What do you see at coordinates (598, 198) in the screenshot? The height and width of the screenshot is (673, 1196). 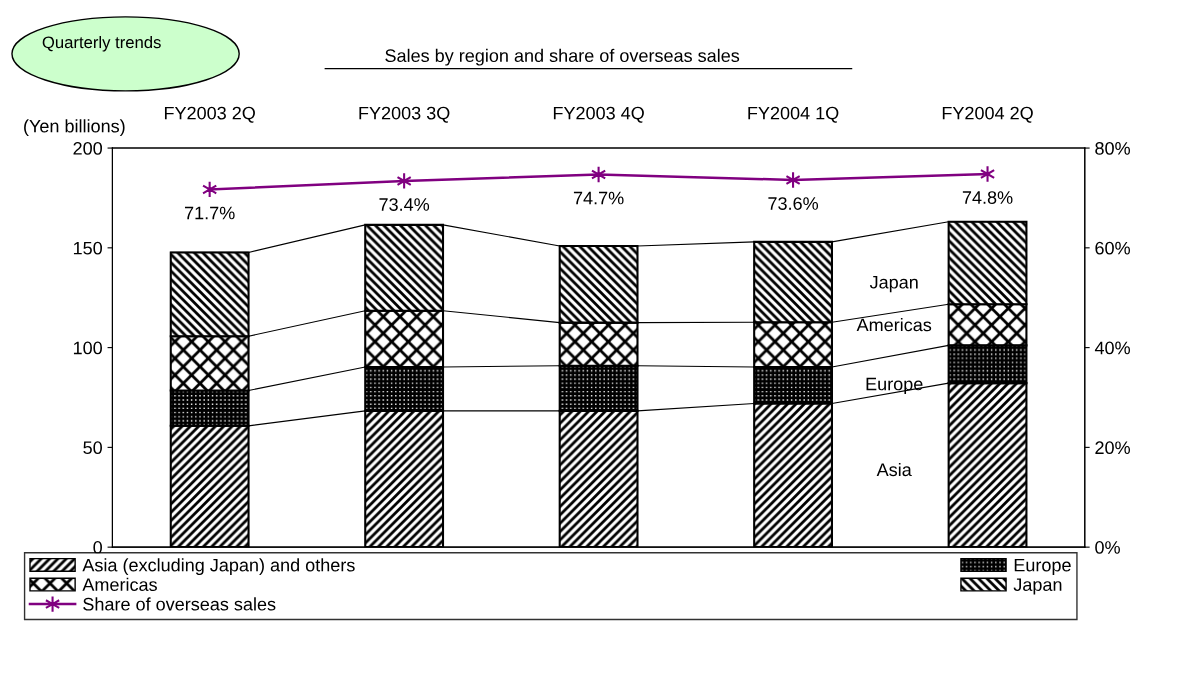 I see `data-label: 74.7%` at bounding box center [598, 198].